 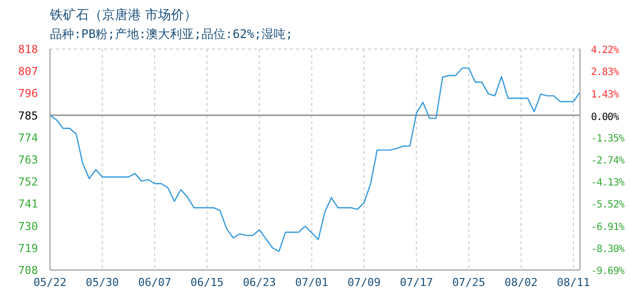 I want to click on y-tick-label: 796, so click(x=28, y=93).